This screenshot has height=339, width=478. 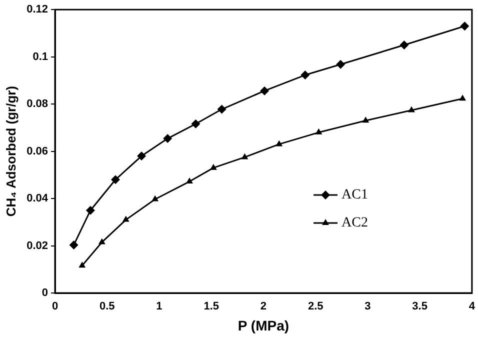 What do you see at coordinates (264, 325) in the screenshot?
I see `x-axis-title: P (MPa)` at bounding box center [264, 325].